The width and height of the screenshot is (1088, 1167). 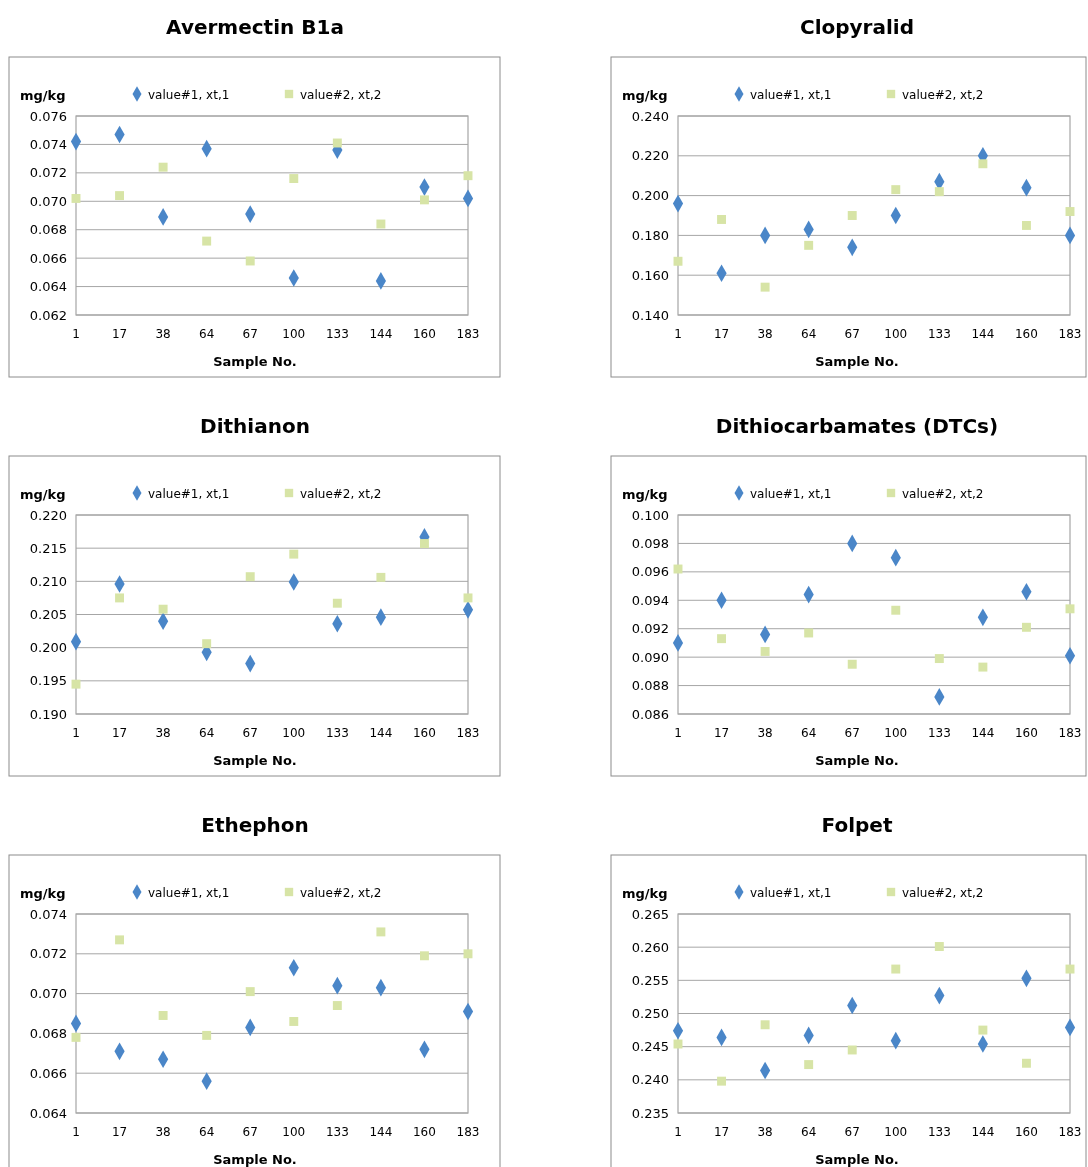 What do you see at coordinates (48, 144) in the screenshot?
I see `y-tick-label: 0.074` at bounding box center [48, 144].